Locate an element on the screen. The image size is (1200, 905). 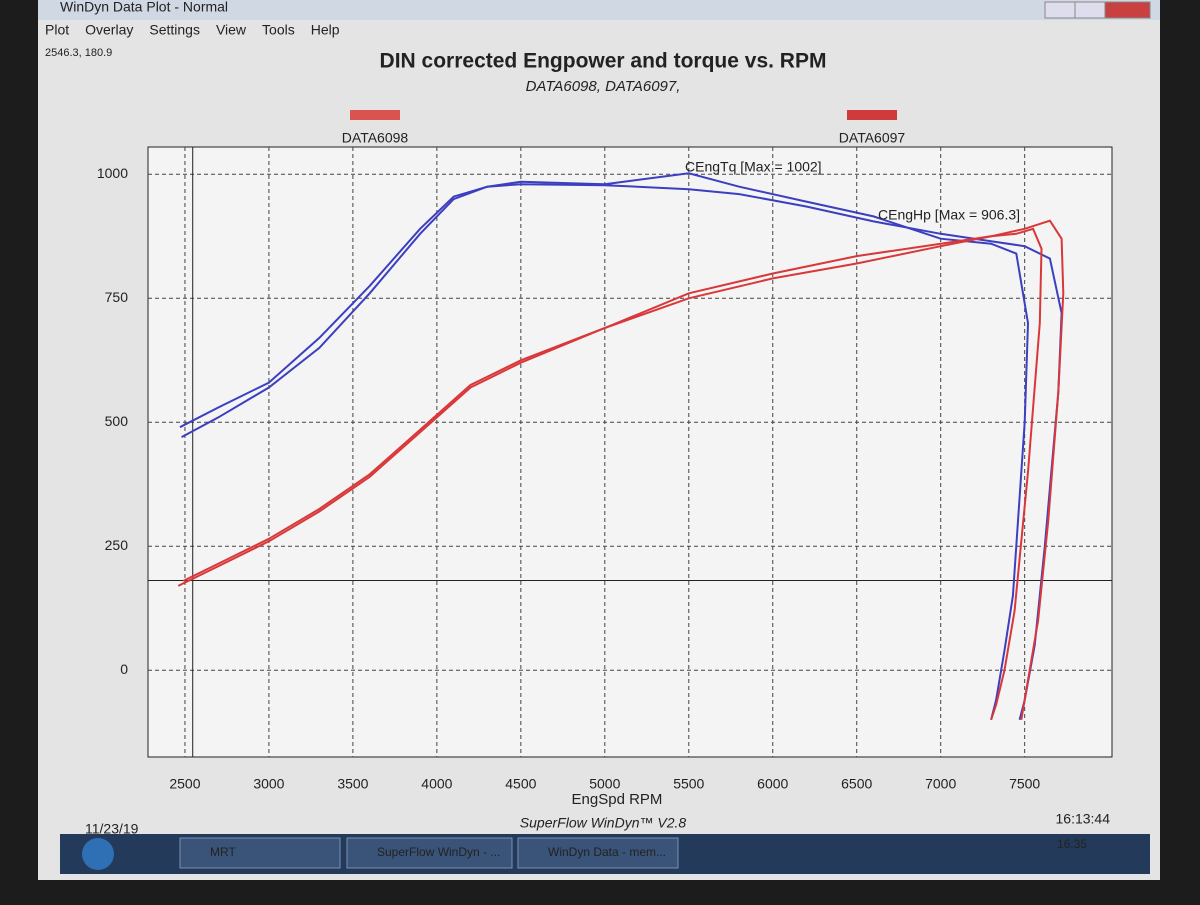
menu-bar: Plot Overlay Settings View Tools Help is located at coordinates (192, 30).